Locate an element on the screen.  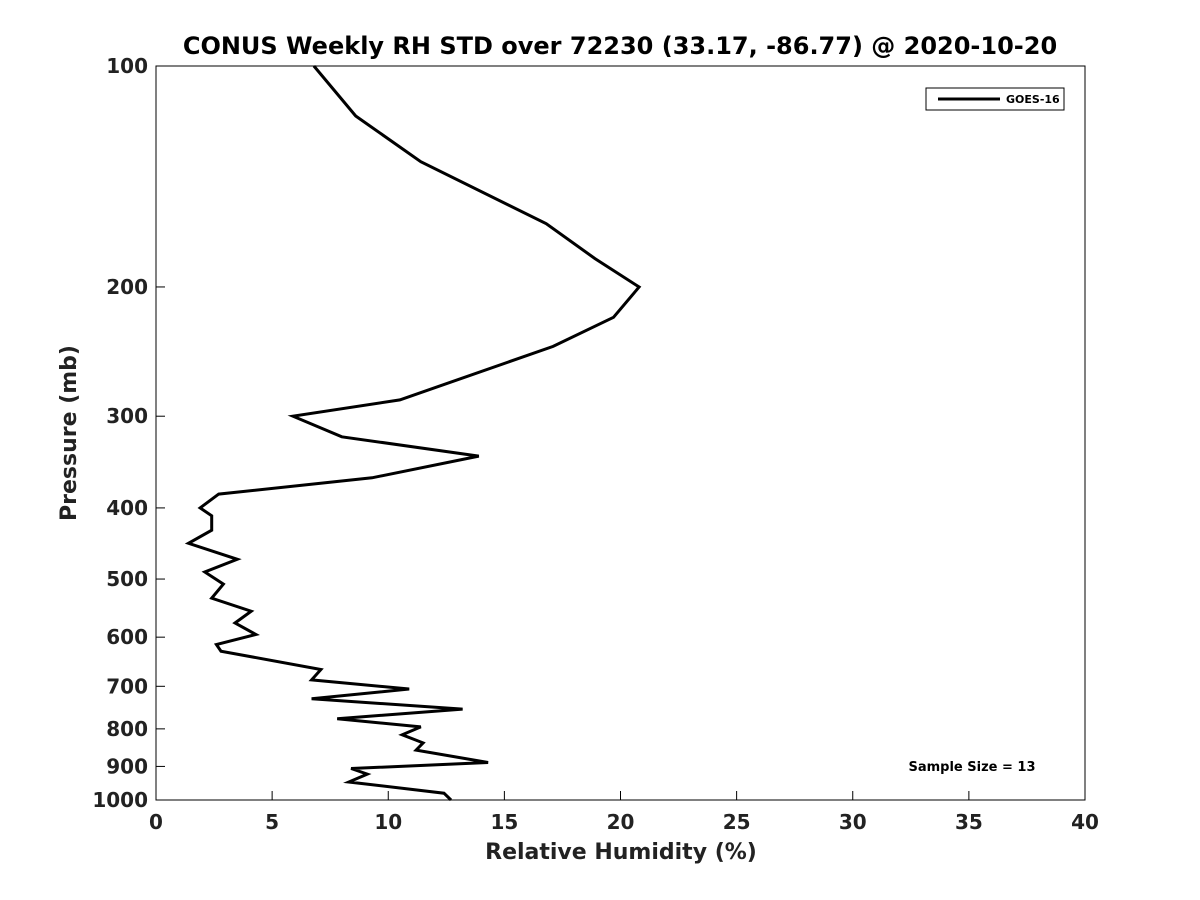
y-tick-label: 500 is located at coordinates (127, 579).